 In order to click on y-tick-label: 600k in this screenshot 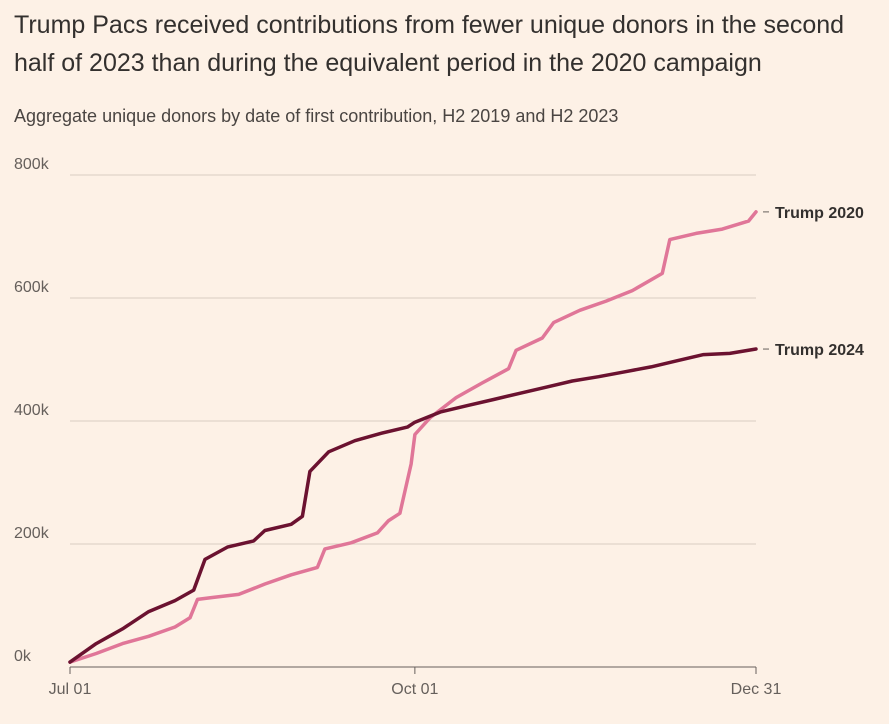, I will do `click(32, 287)`.